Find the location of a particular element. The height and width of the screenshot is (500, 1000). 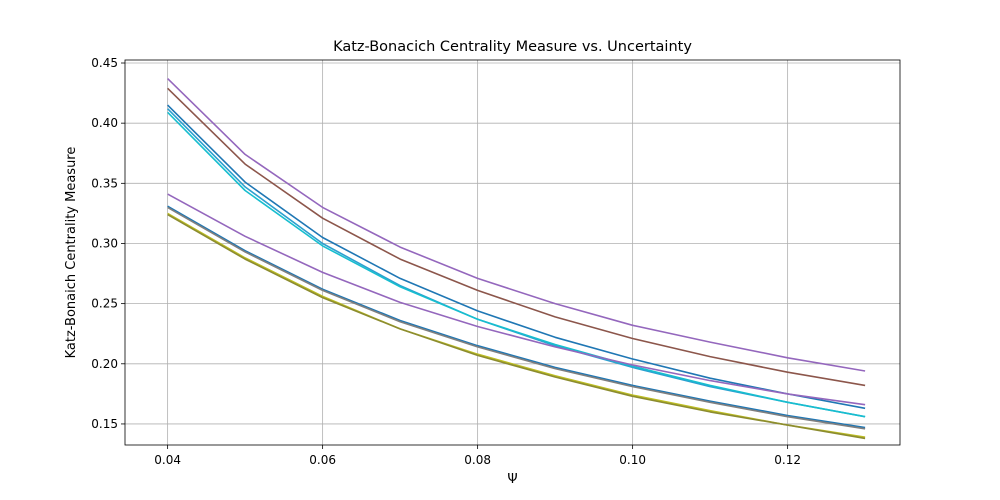

y-axis-ticks: 0.15 0.20 0.25 0.30 0.35 0.40 0.45 is located at coordinates (108, 243).